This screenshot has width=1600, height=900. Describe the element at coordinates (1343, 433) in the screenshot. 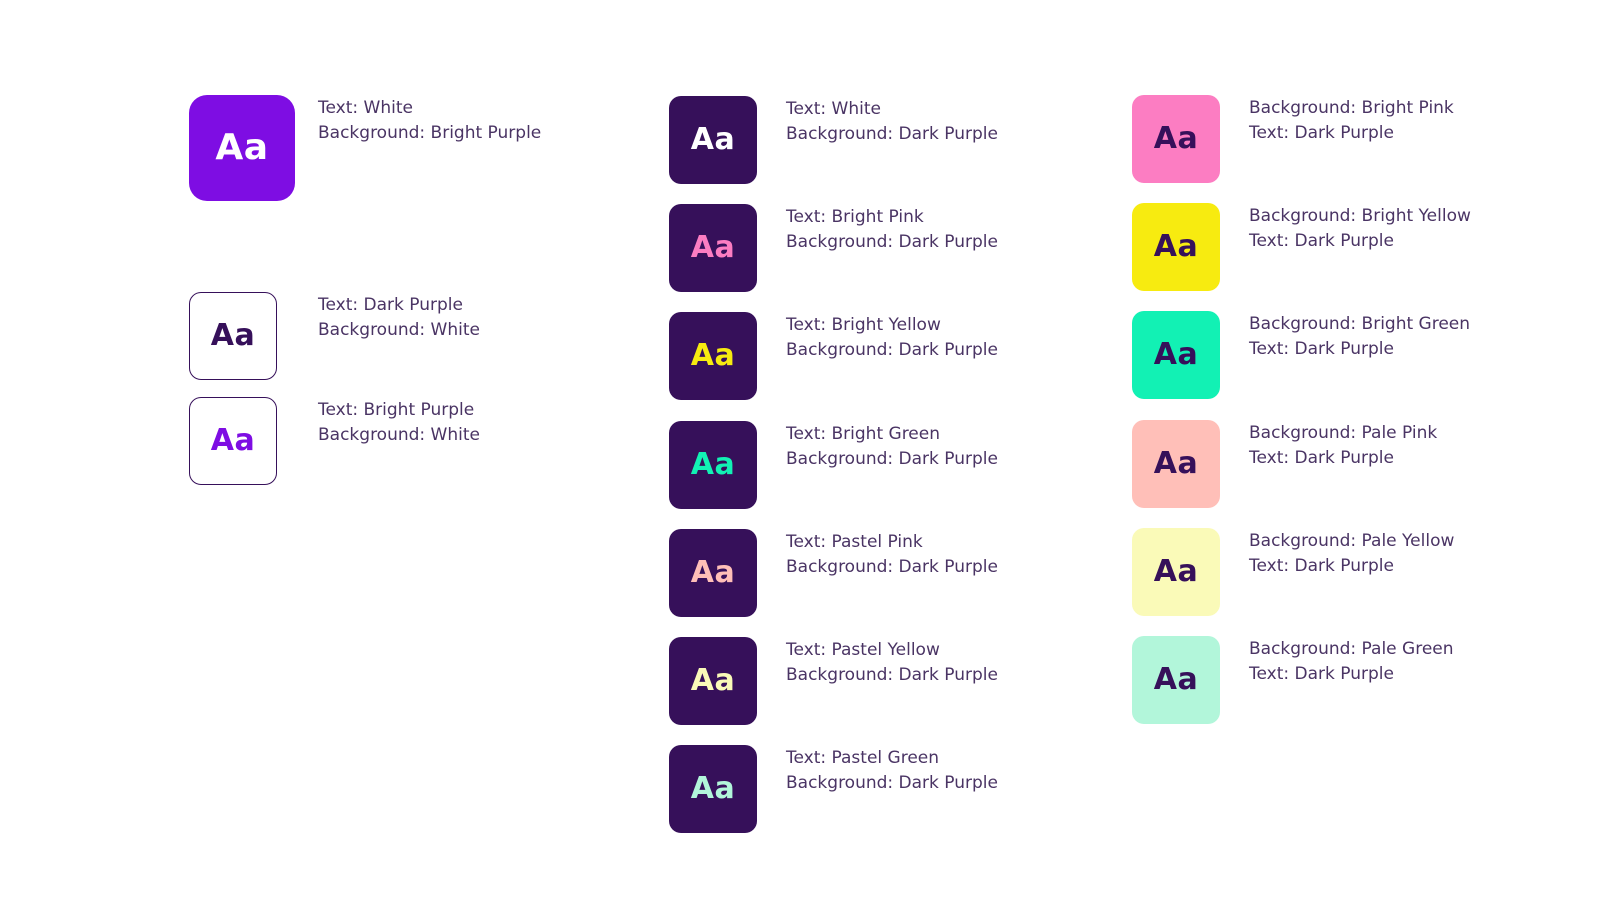

I see `combo-label-line1: Background: Pale Pink` at that location.